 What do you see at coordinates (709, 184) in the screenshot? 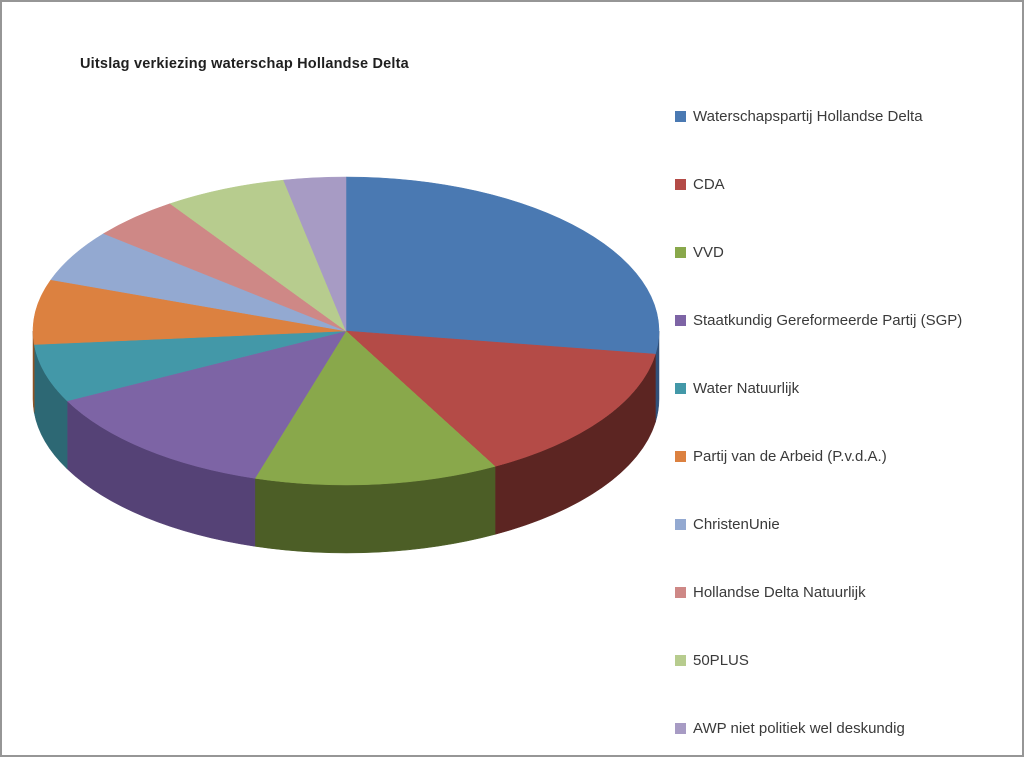
I see `legend-label: CDA` at bounding box center [709, 184].